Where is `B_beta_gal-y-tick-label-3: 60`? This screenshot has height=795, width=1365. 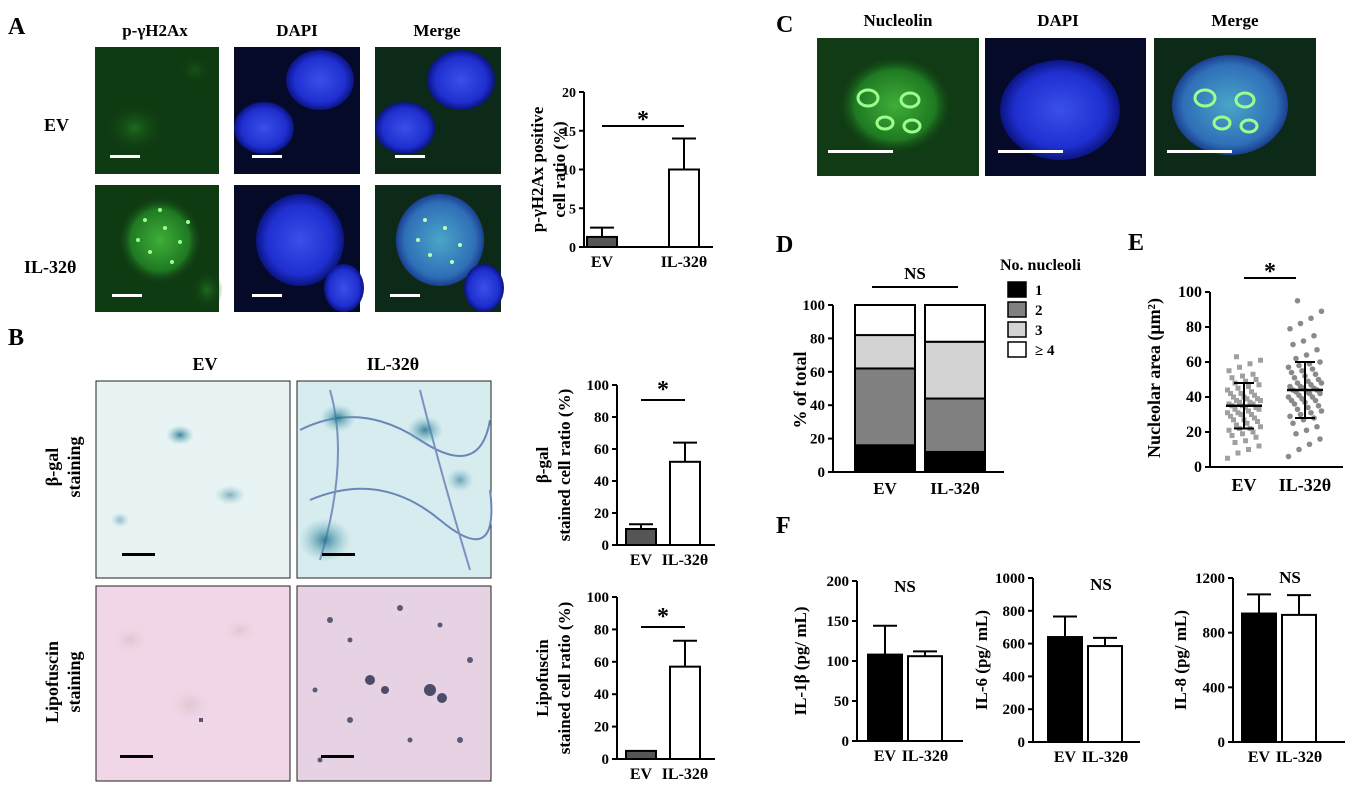 B_beta_gal-y-tick-label-3: 60 is located at coordinates (601, 450).